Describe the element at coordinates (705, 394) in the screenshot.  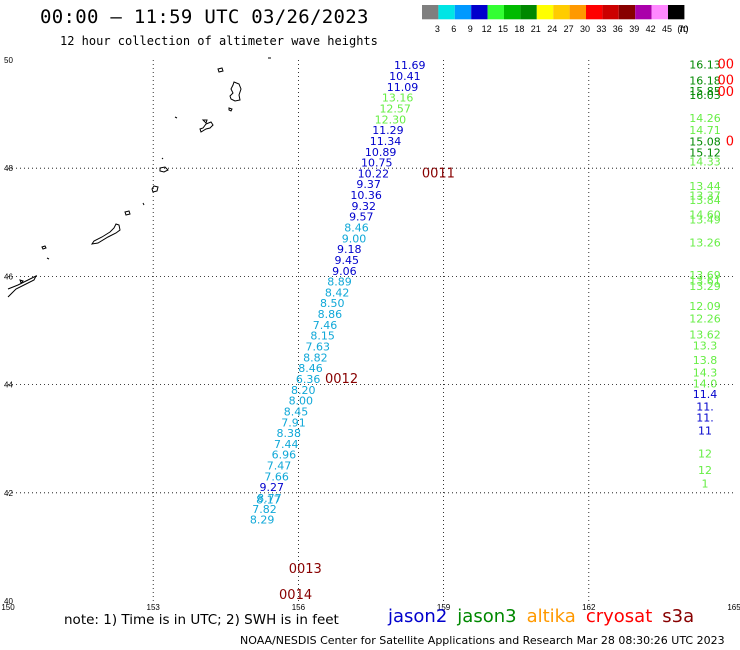
I see `wave-height-label: 11.4` at that location.